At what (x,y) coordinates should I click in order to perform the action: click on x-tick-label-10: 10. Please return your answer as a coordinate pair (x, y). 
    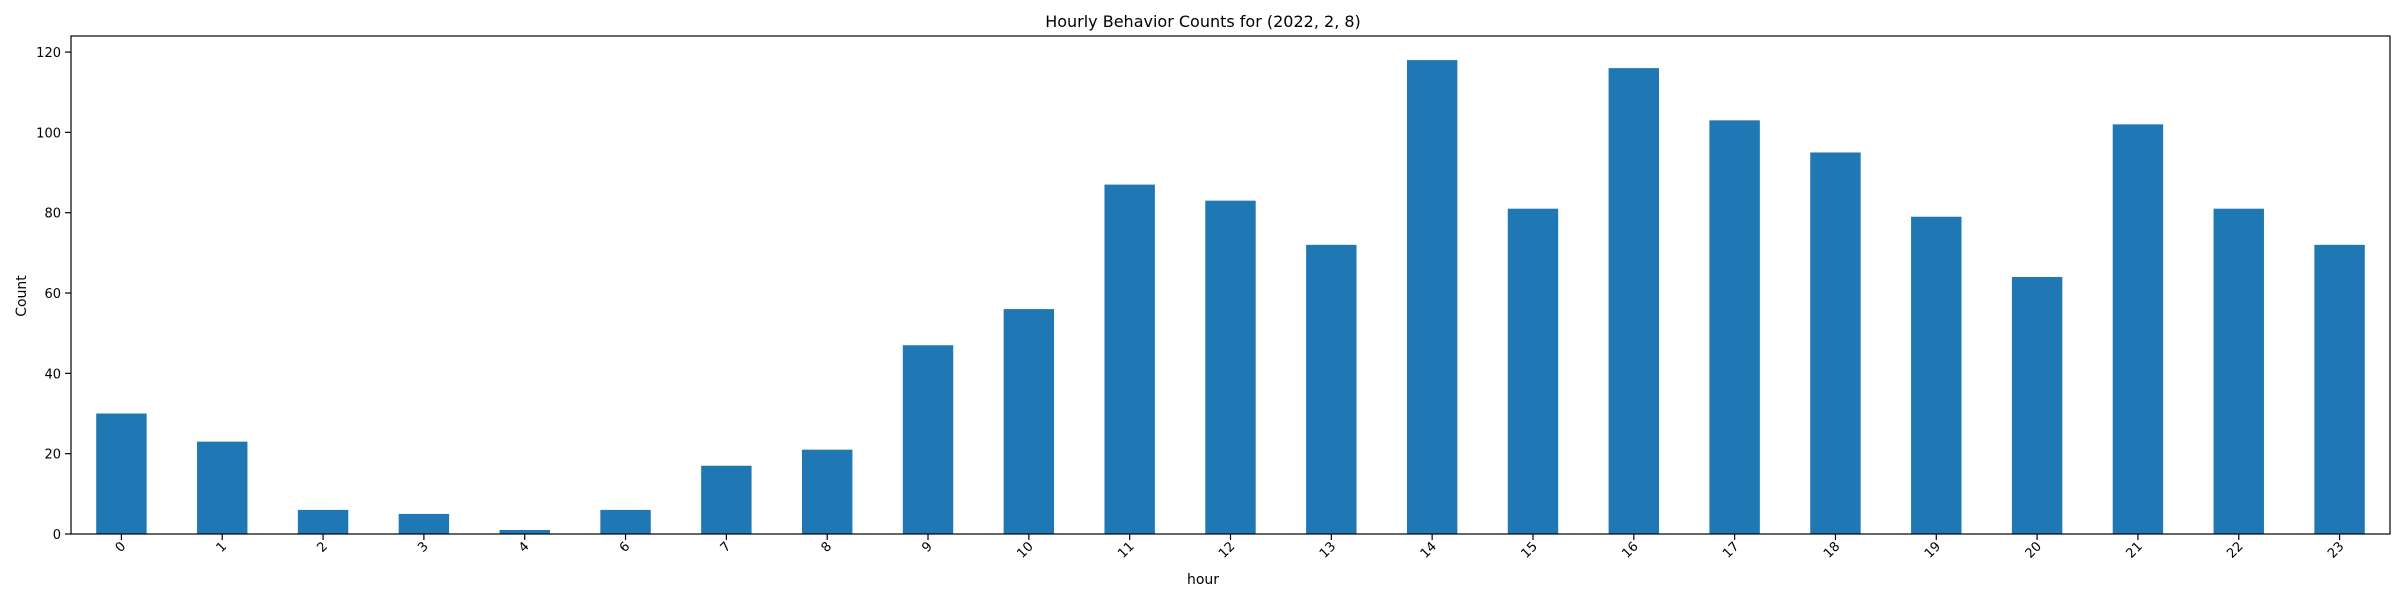
    Looking at the image, I should click on (1025, 550).